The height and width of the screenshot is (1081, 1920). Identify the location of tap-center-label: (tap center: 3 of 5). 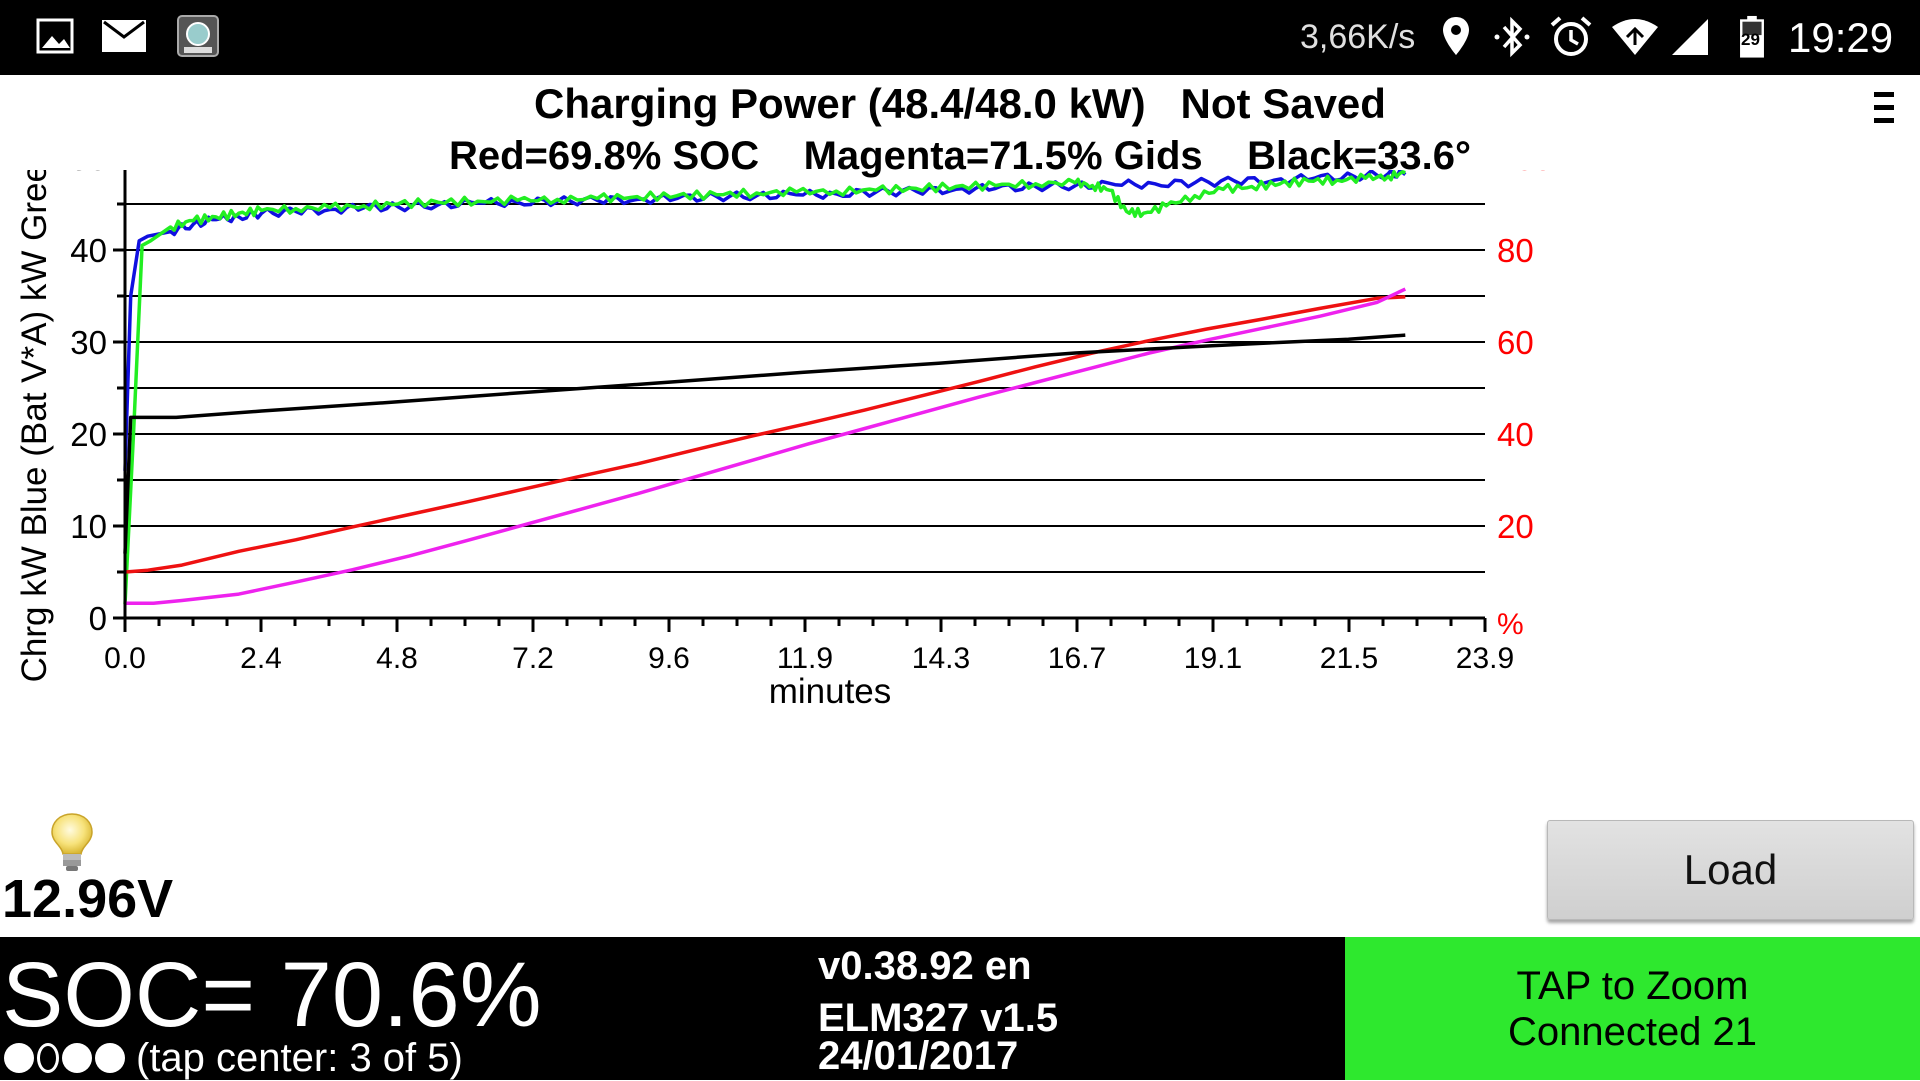
(299, 1057).